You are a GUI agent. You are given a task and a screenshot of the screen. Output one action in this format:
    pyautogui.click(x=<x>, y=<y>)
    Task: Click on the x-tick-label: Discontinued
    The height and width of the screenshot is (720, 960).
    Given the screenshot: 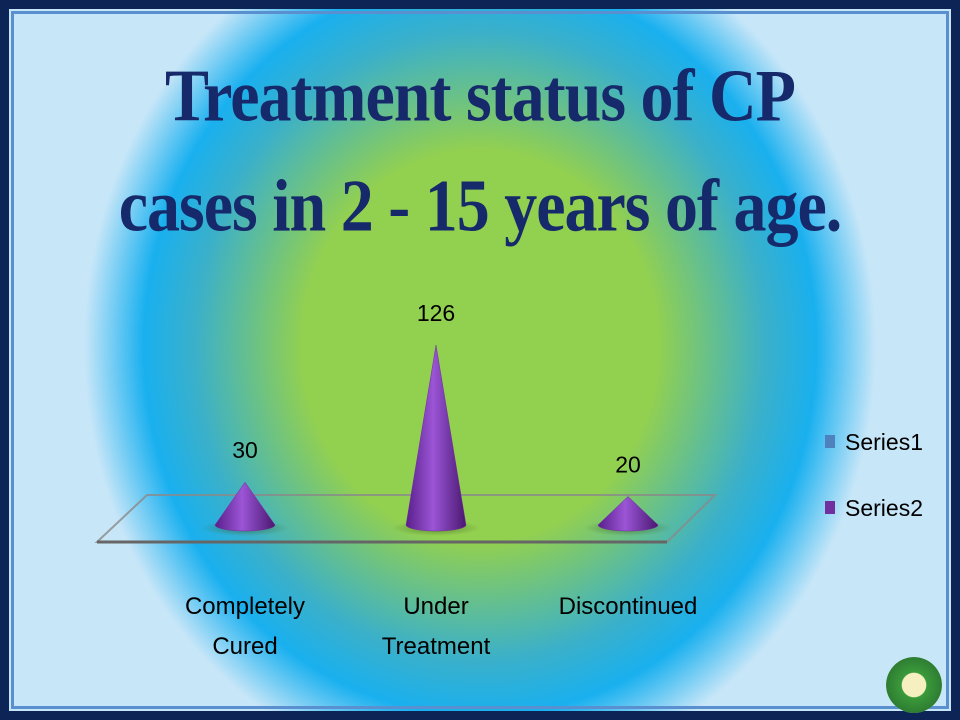 What is the action you would take?
    pyautogui.click(x=628, y=606)
    